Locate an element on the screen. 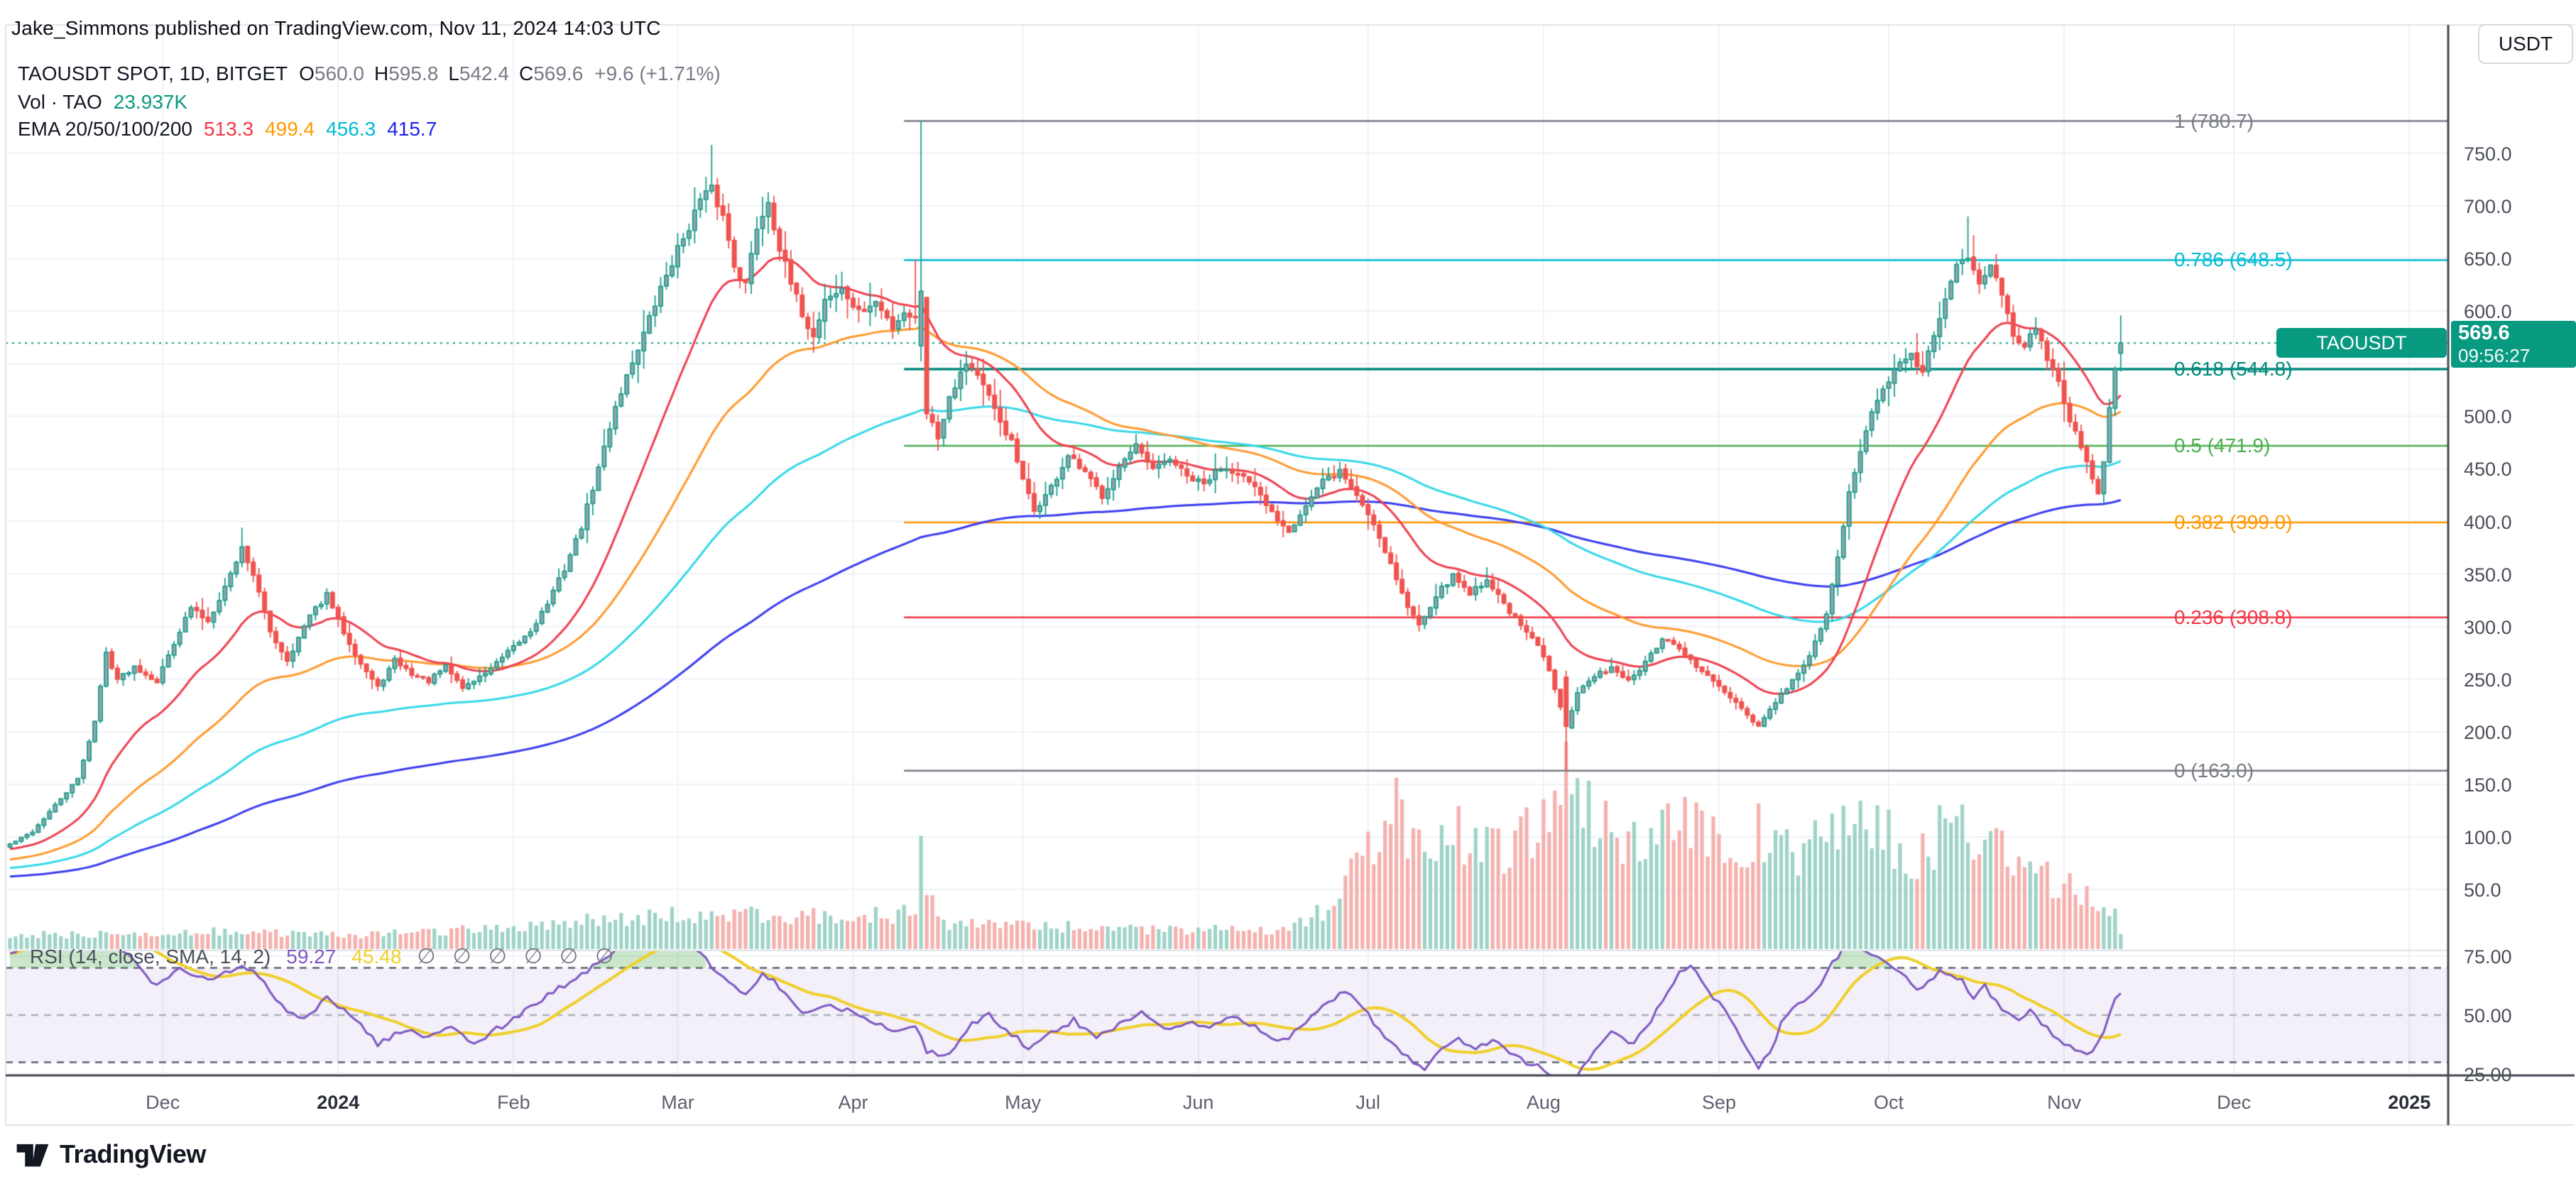  rsi-label: RSI (14, close, SMA, 14, 2) is located at coordinates (150, 956).